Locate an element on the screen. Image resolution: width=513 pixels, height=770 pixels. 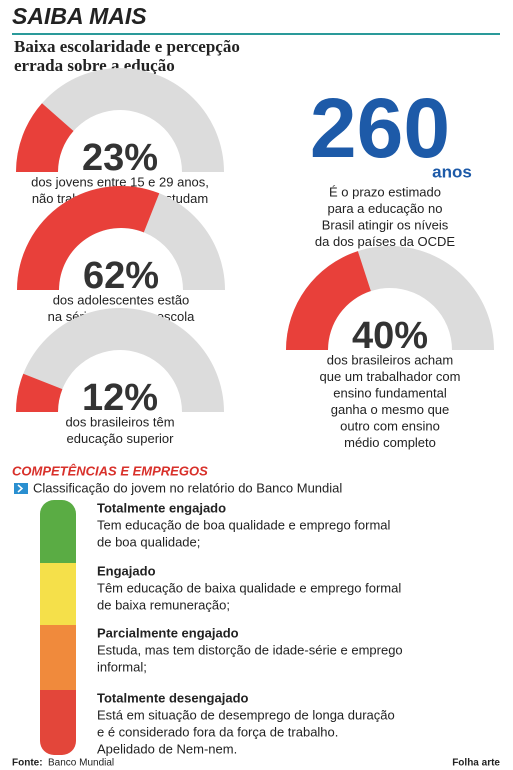
gauge-text: dos brasileiros acham is located at coordinates (390, 359).